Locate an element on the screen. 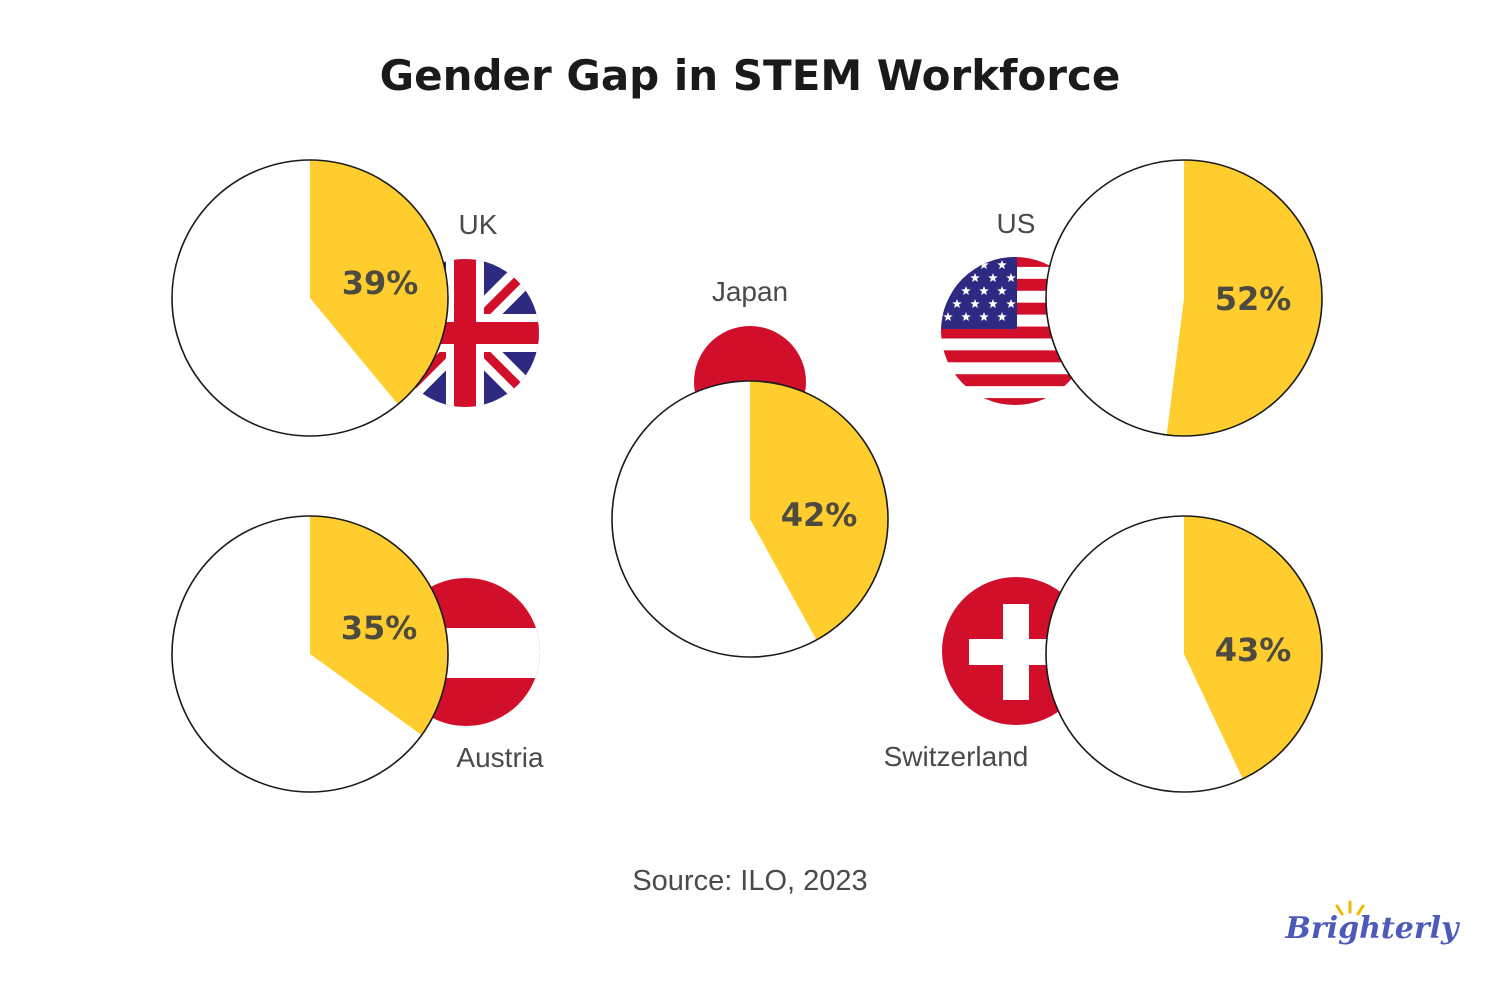 The width and height of the screenshot is (1500, 1000). pie-slice-austria is located at coordinates (379, 626).